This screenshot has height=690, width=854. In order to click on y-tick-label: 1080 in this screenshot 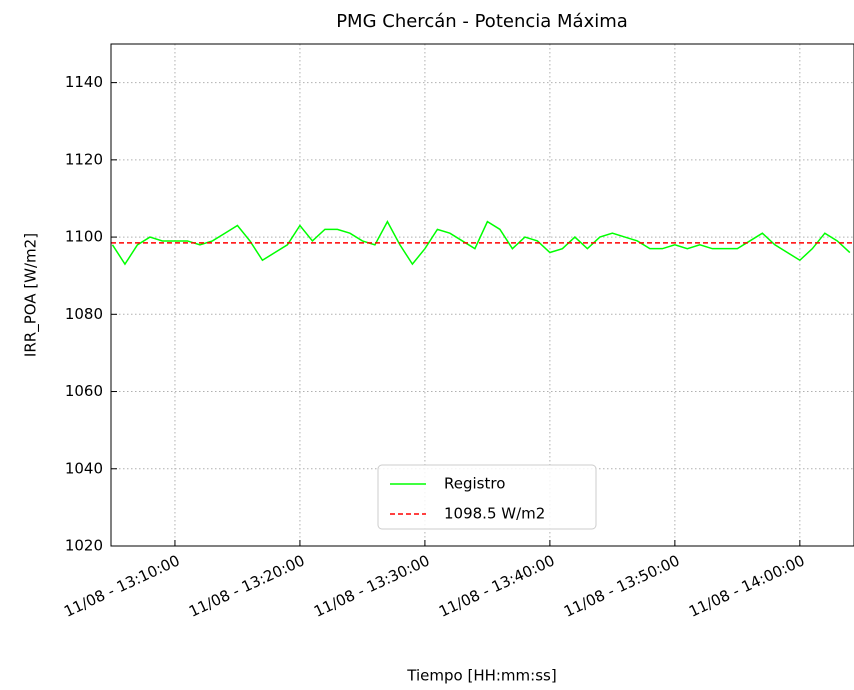, I will do `click(84, 314)`.